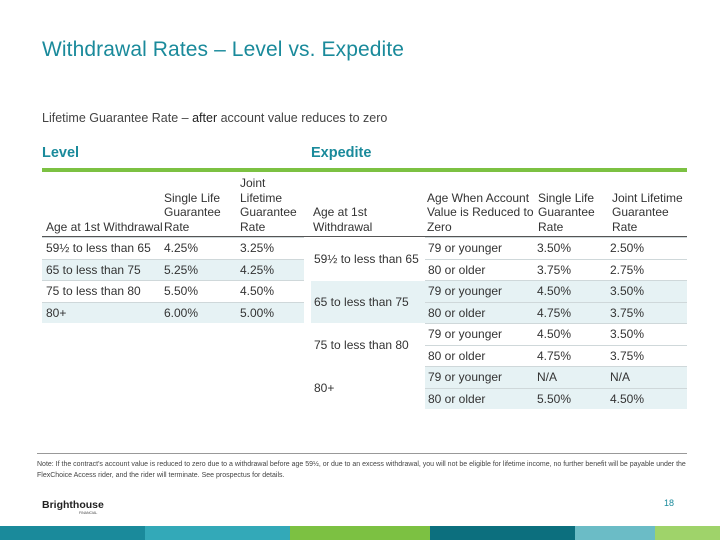  Describe the element at coordinates (302, 118) in the screenshot. I see `subtitle-suffix: account value reduces to zero` at that location.